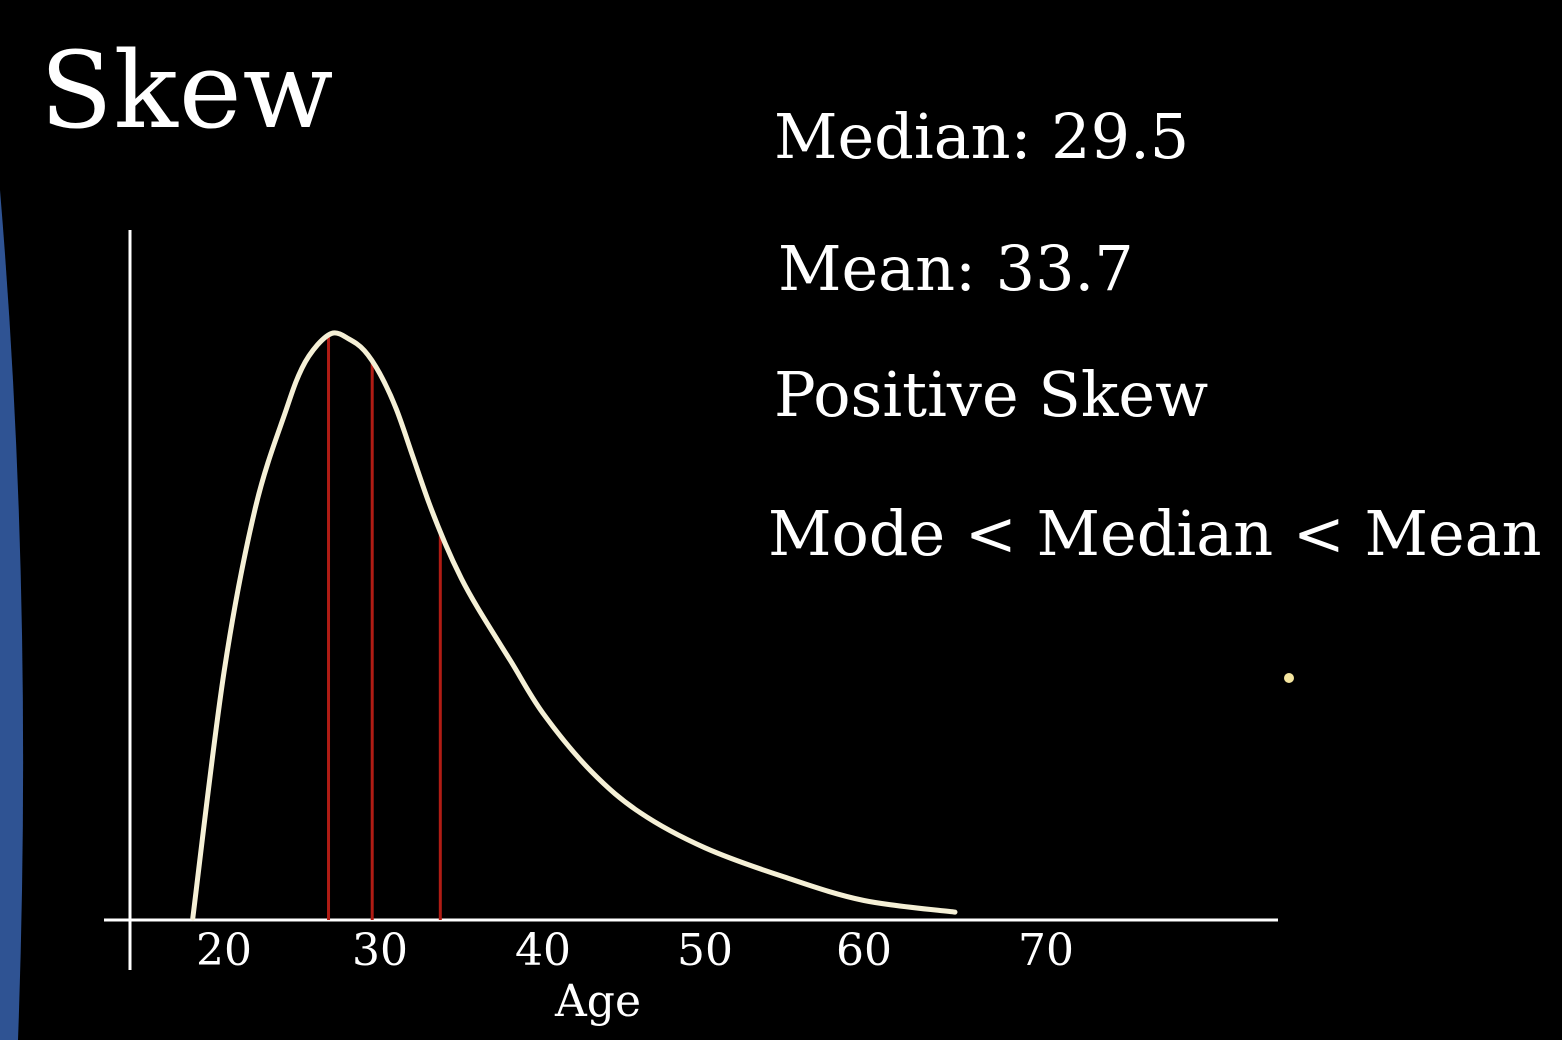 Image resolution: width=1562 pixels, height=1040 pixels. Describe the element at coordinates (187, 90) in the screenshot. I see `slide-title: Skew` at that location.